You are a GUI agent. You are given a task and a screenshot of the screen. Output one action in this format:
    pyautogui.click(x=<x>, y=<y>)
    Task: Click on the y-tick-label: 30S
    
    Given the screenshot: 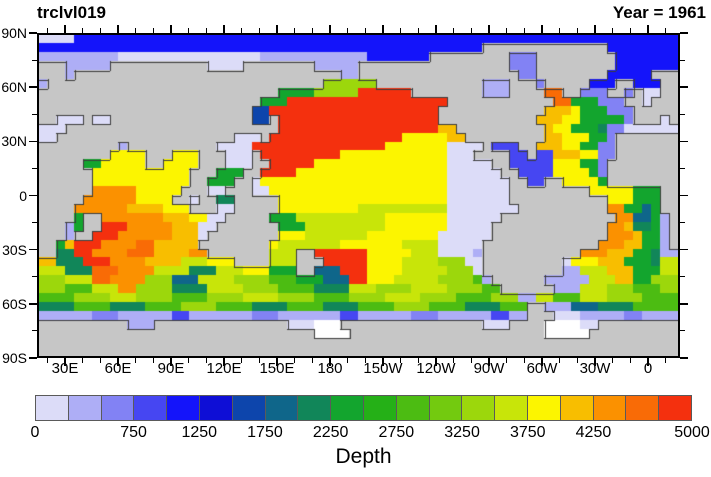 What is the action you would take?
    pyautogui.click(x=14, y=249)
    